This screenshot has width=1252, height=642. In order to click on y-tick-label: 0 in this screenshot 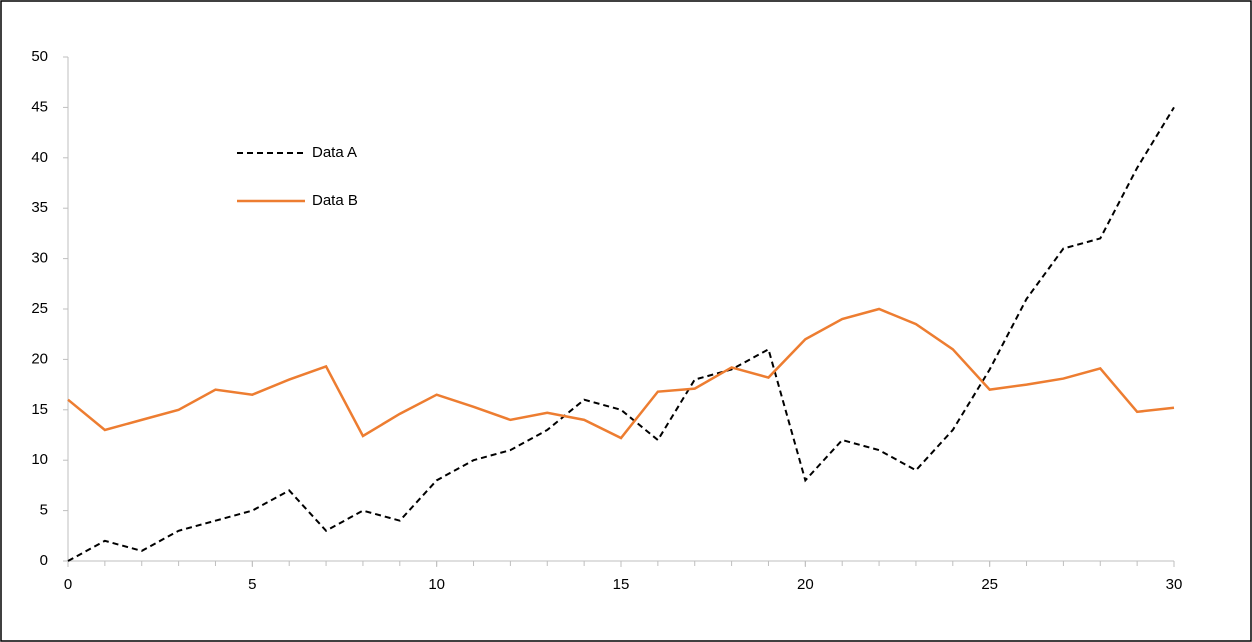, I will do `click(44, 560)`.